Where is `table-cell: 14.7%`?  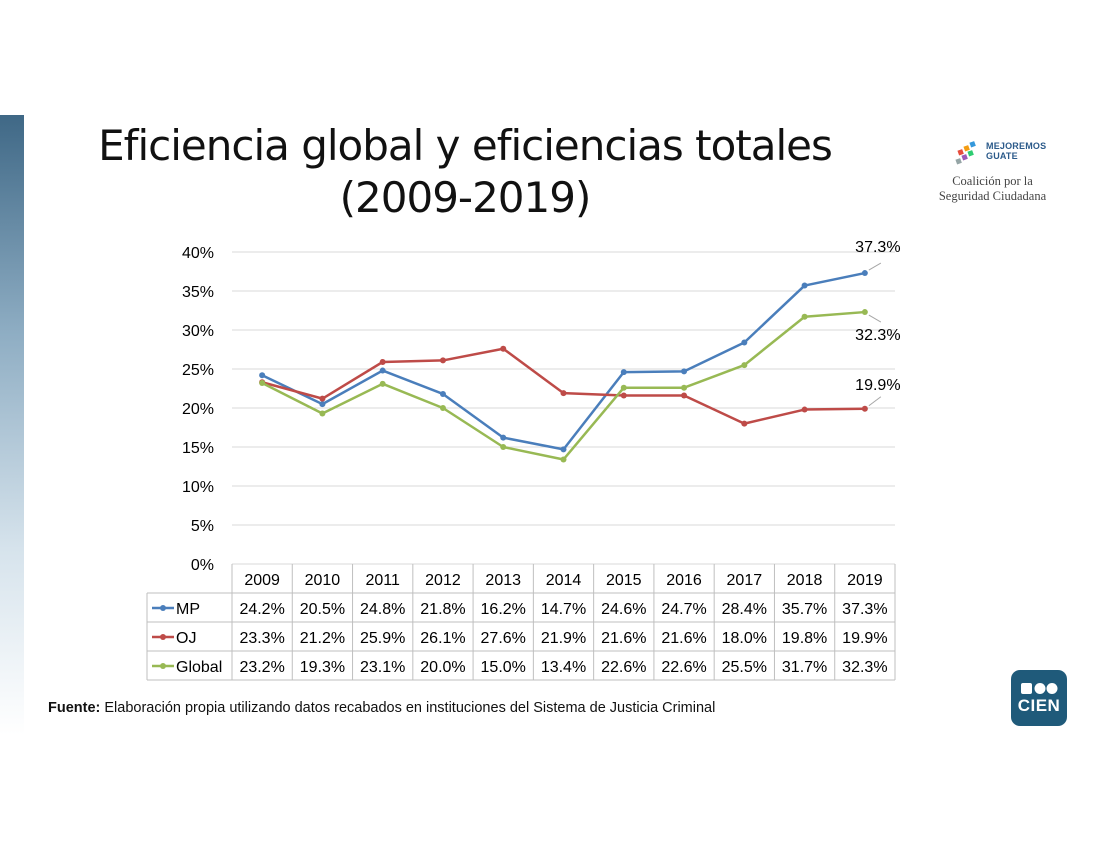
table-cell: 14.7% is located at coordinates (563, 609).